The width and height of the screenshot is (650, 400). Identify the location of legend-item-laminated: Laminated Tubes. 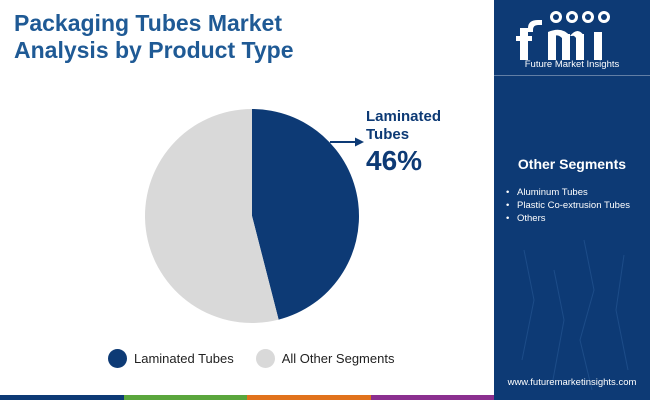
(171, 358).